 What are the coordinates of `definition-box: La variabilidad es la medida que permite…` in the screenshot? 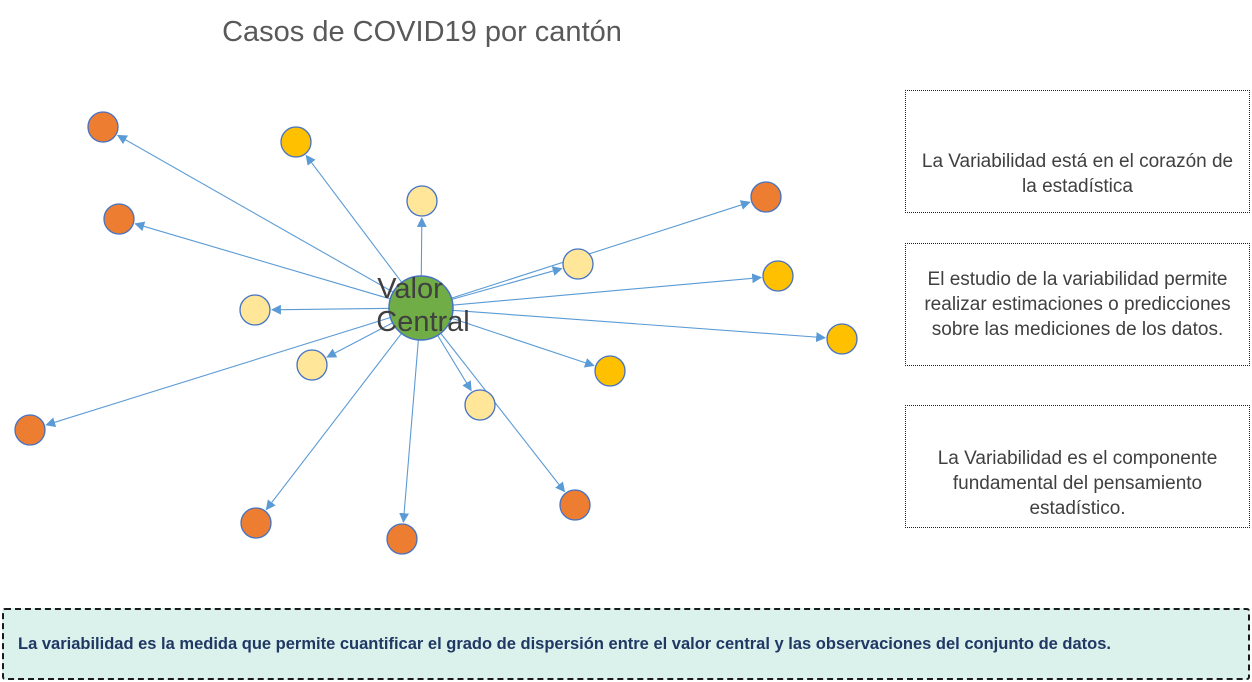 It's located at (626, 644).